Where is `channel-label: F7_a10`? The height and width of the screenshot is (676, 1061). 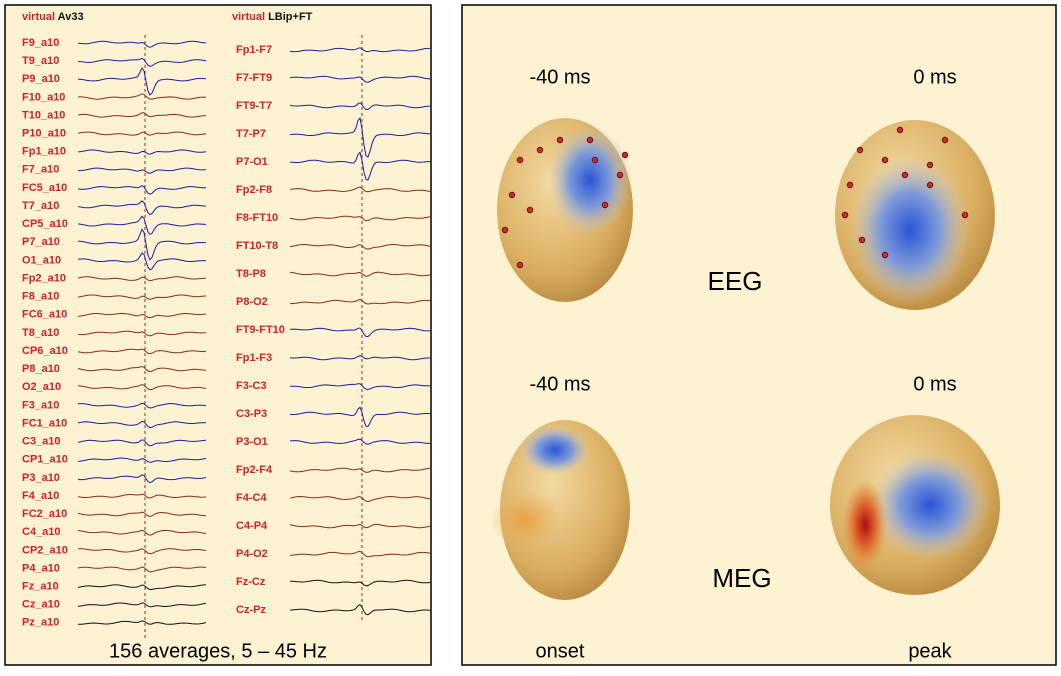 channel-label: F7_a10 is located at coordinates (40, 170).